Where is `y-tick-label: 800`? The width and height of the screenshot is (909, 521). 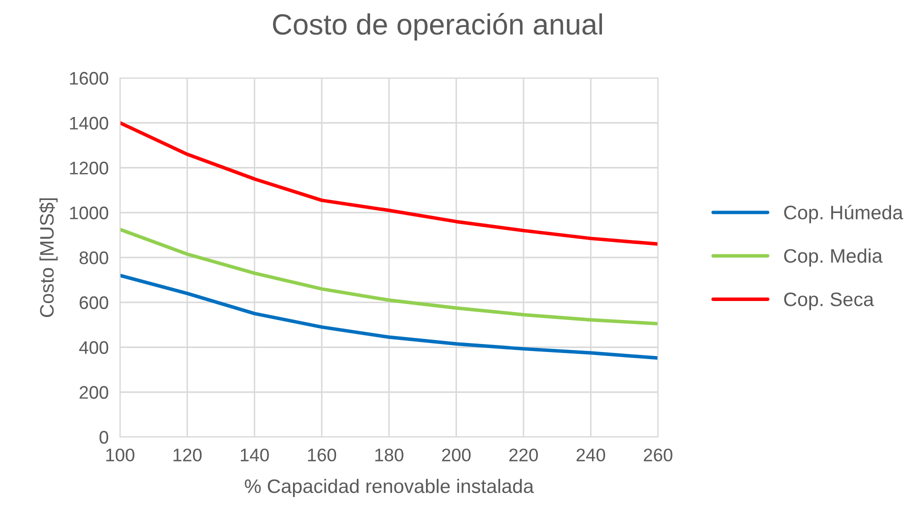
y-tick-label: 800 is located at coordinates (94, 257).